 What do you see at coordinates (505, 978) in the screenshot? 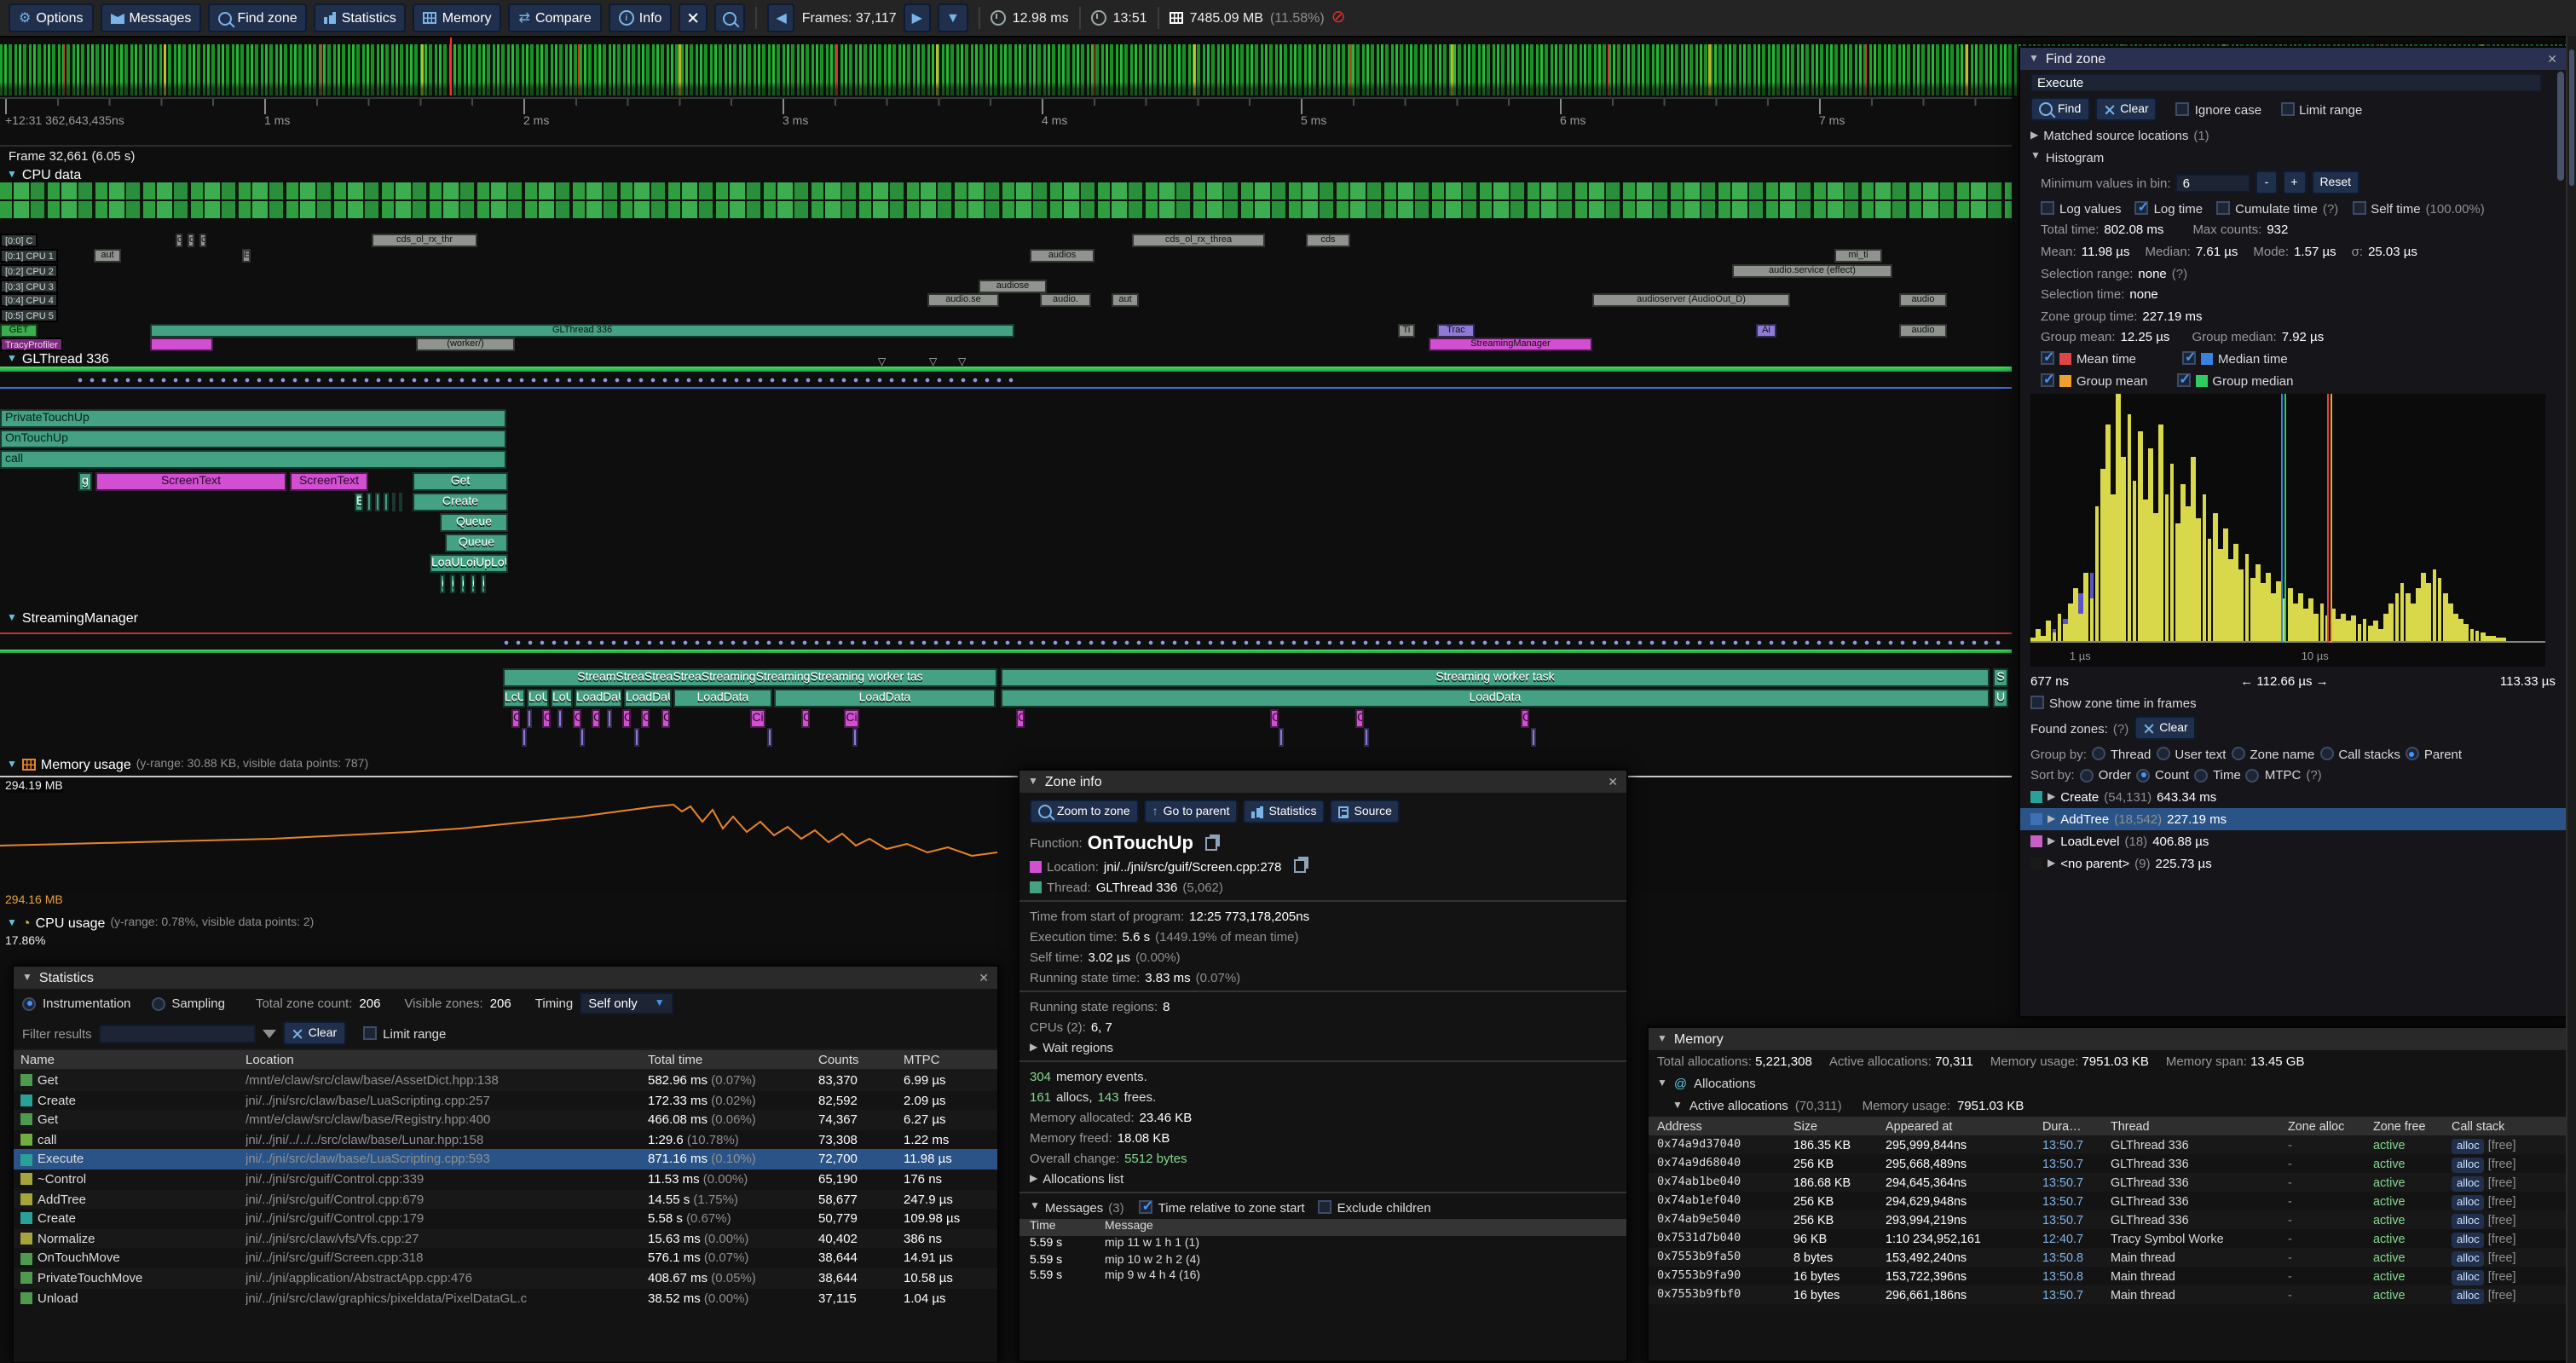
I see `statistics-title-bar: ▼ Statistics ✕` at bounding box center [505, 978].